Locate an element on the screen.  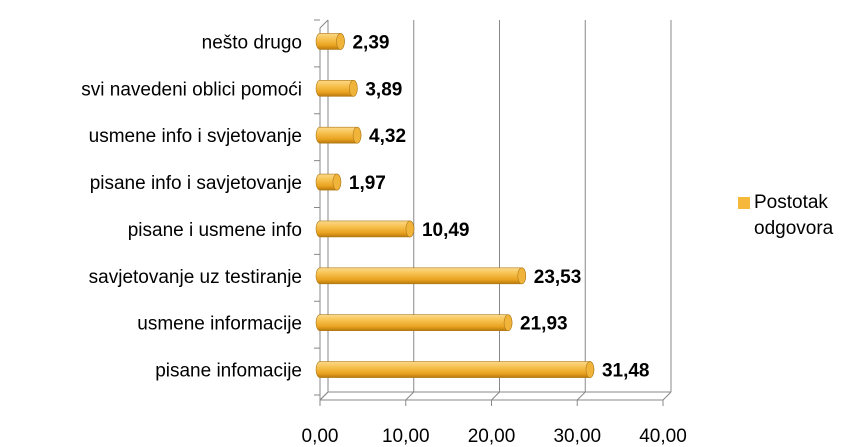
data-label: 21,93 is located at coordinates (544, 324).